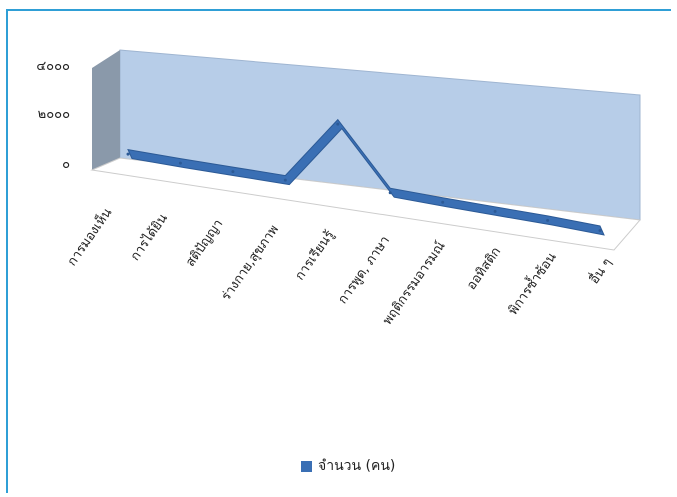 This screenshot has height=497, width=677. What do you see at coordinates (357, 466) in the screenshot?
I see `legend-label: จำนวน (คน)` at bounding box center [357, 466].